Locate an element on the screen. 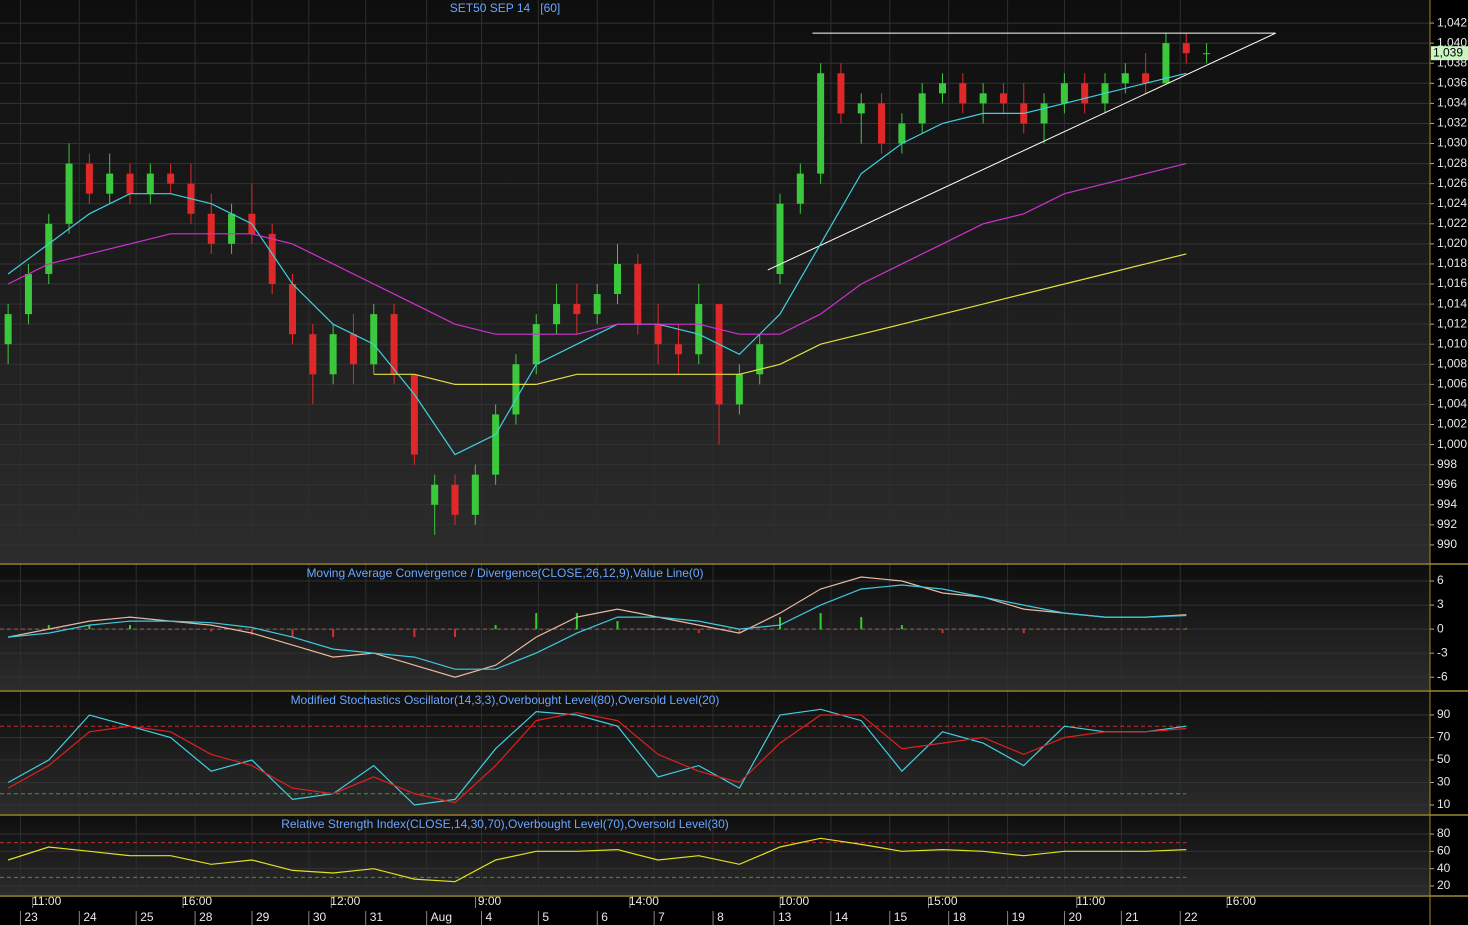 This screenshot has height=925, width=1468. y-tick-label: 60 is located at coordinates (1444, 851).